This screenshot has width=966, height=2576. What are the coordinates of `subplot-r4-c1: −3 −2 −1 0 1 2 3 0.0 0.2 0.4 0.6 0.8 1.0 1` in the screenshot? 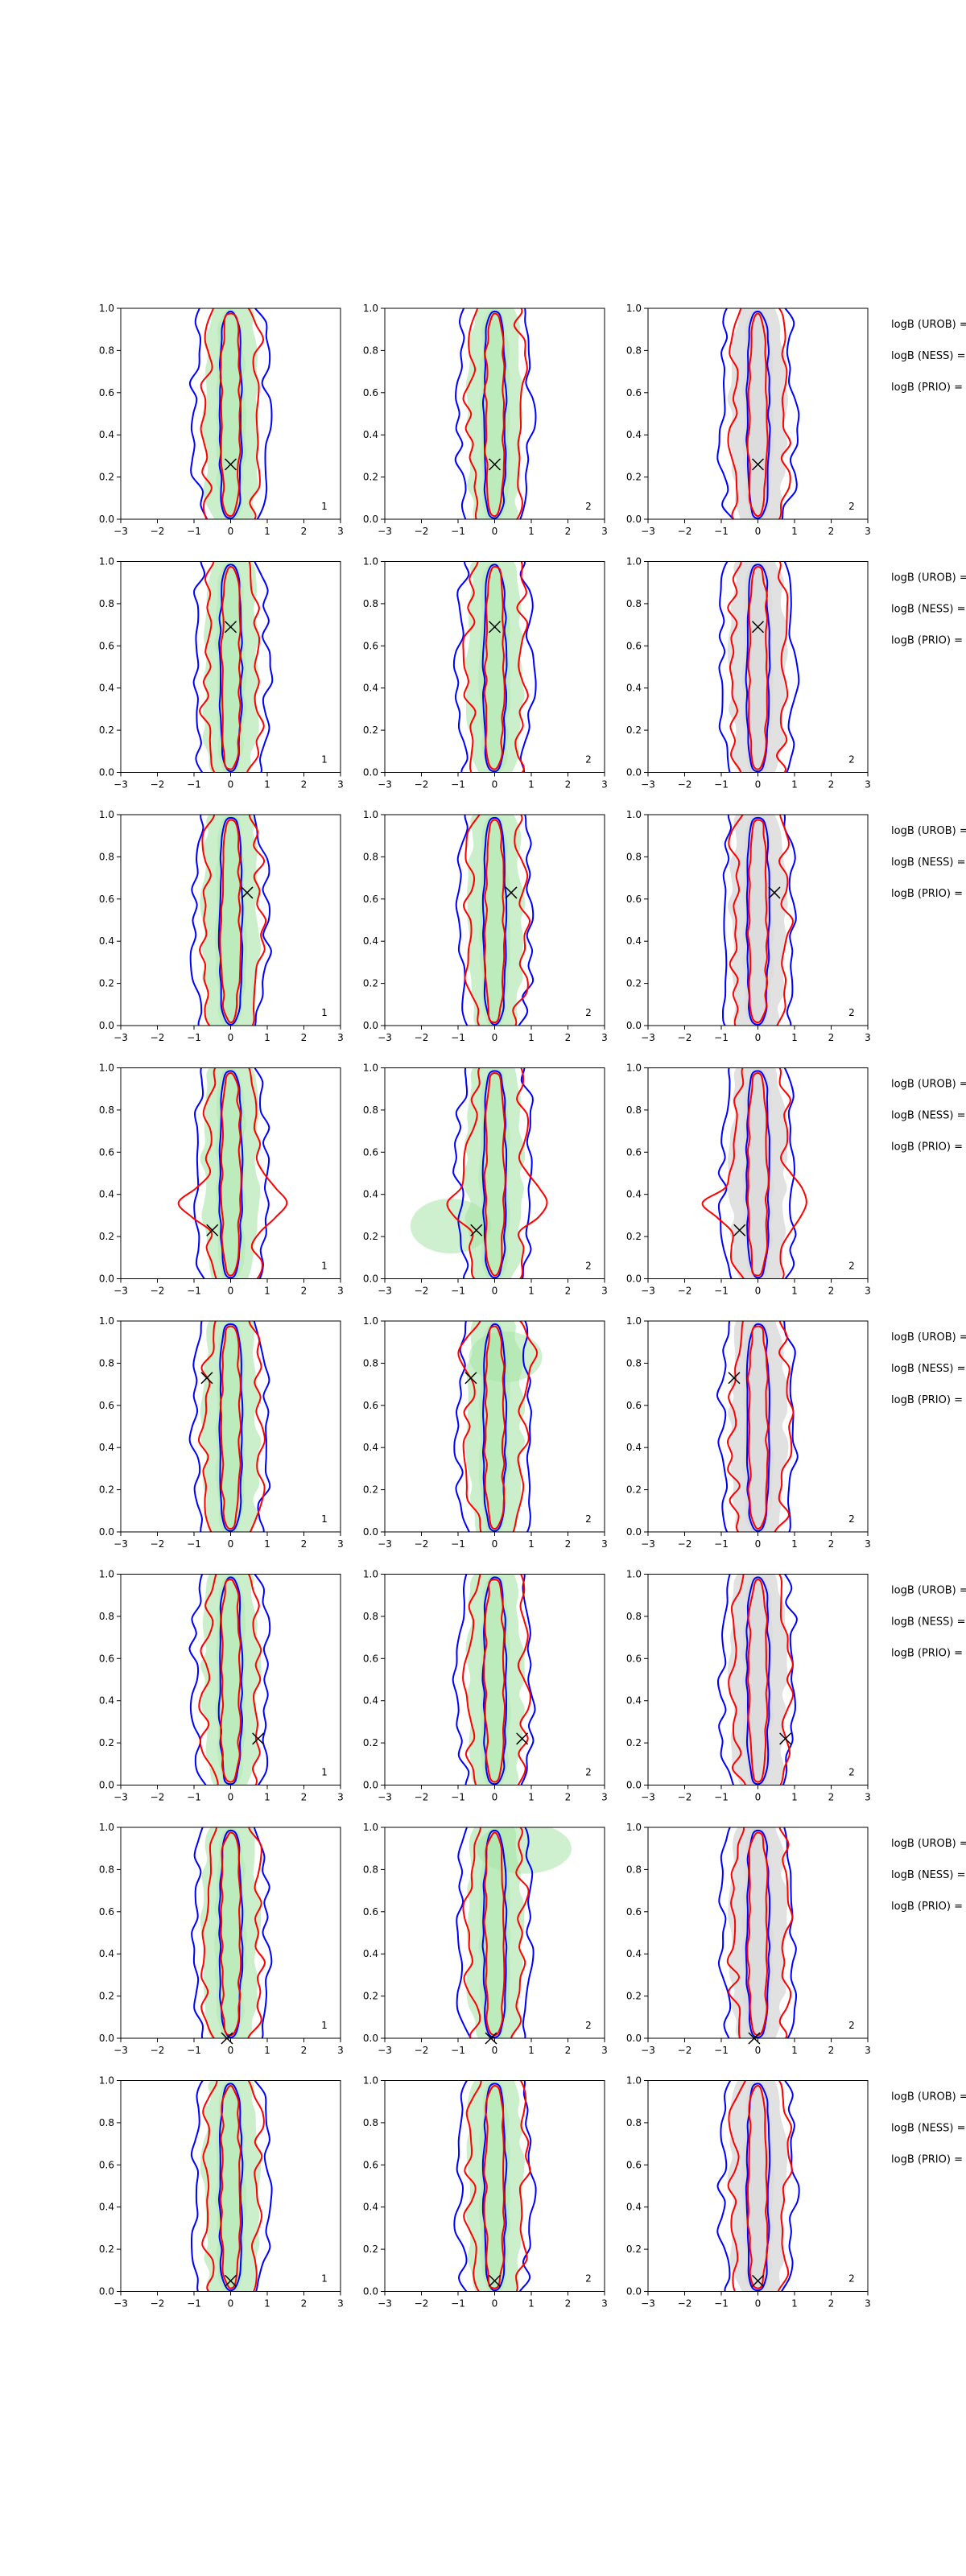 It's located at (221, 1180).